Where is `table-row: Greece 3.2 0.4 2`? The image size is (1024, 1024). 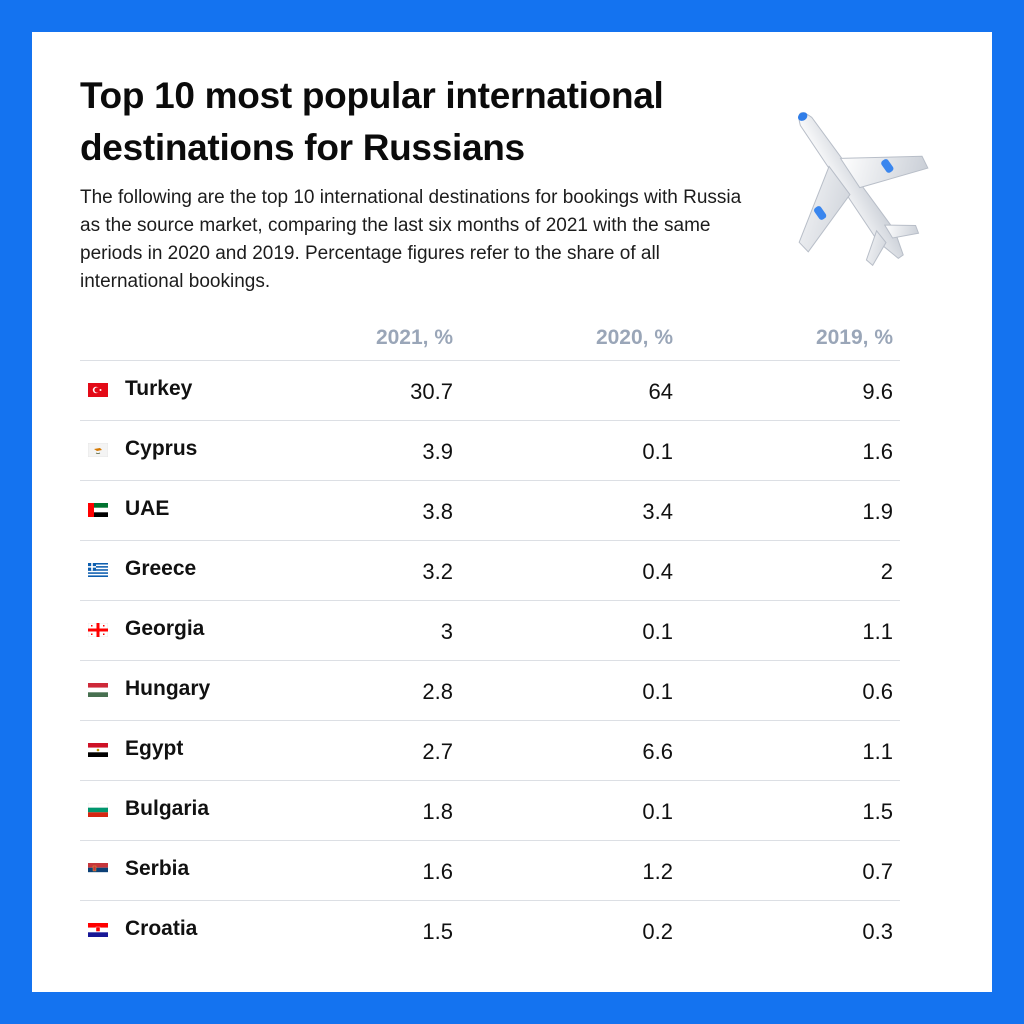 table-row: Greece 3.2 0.4 2 is located at coordinates (490, 571).